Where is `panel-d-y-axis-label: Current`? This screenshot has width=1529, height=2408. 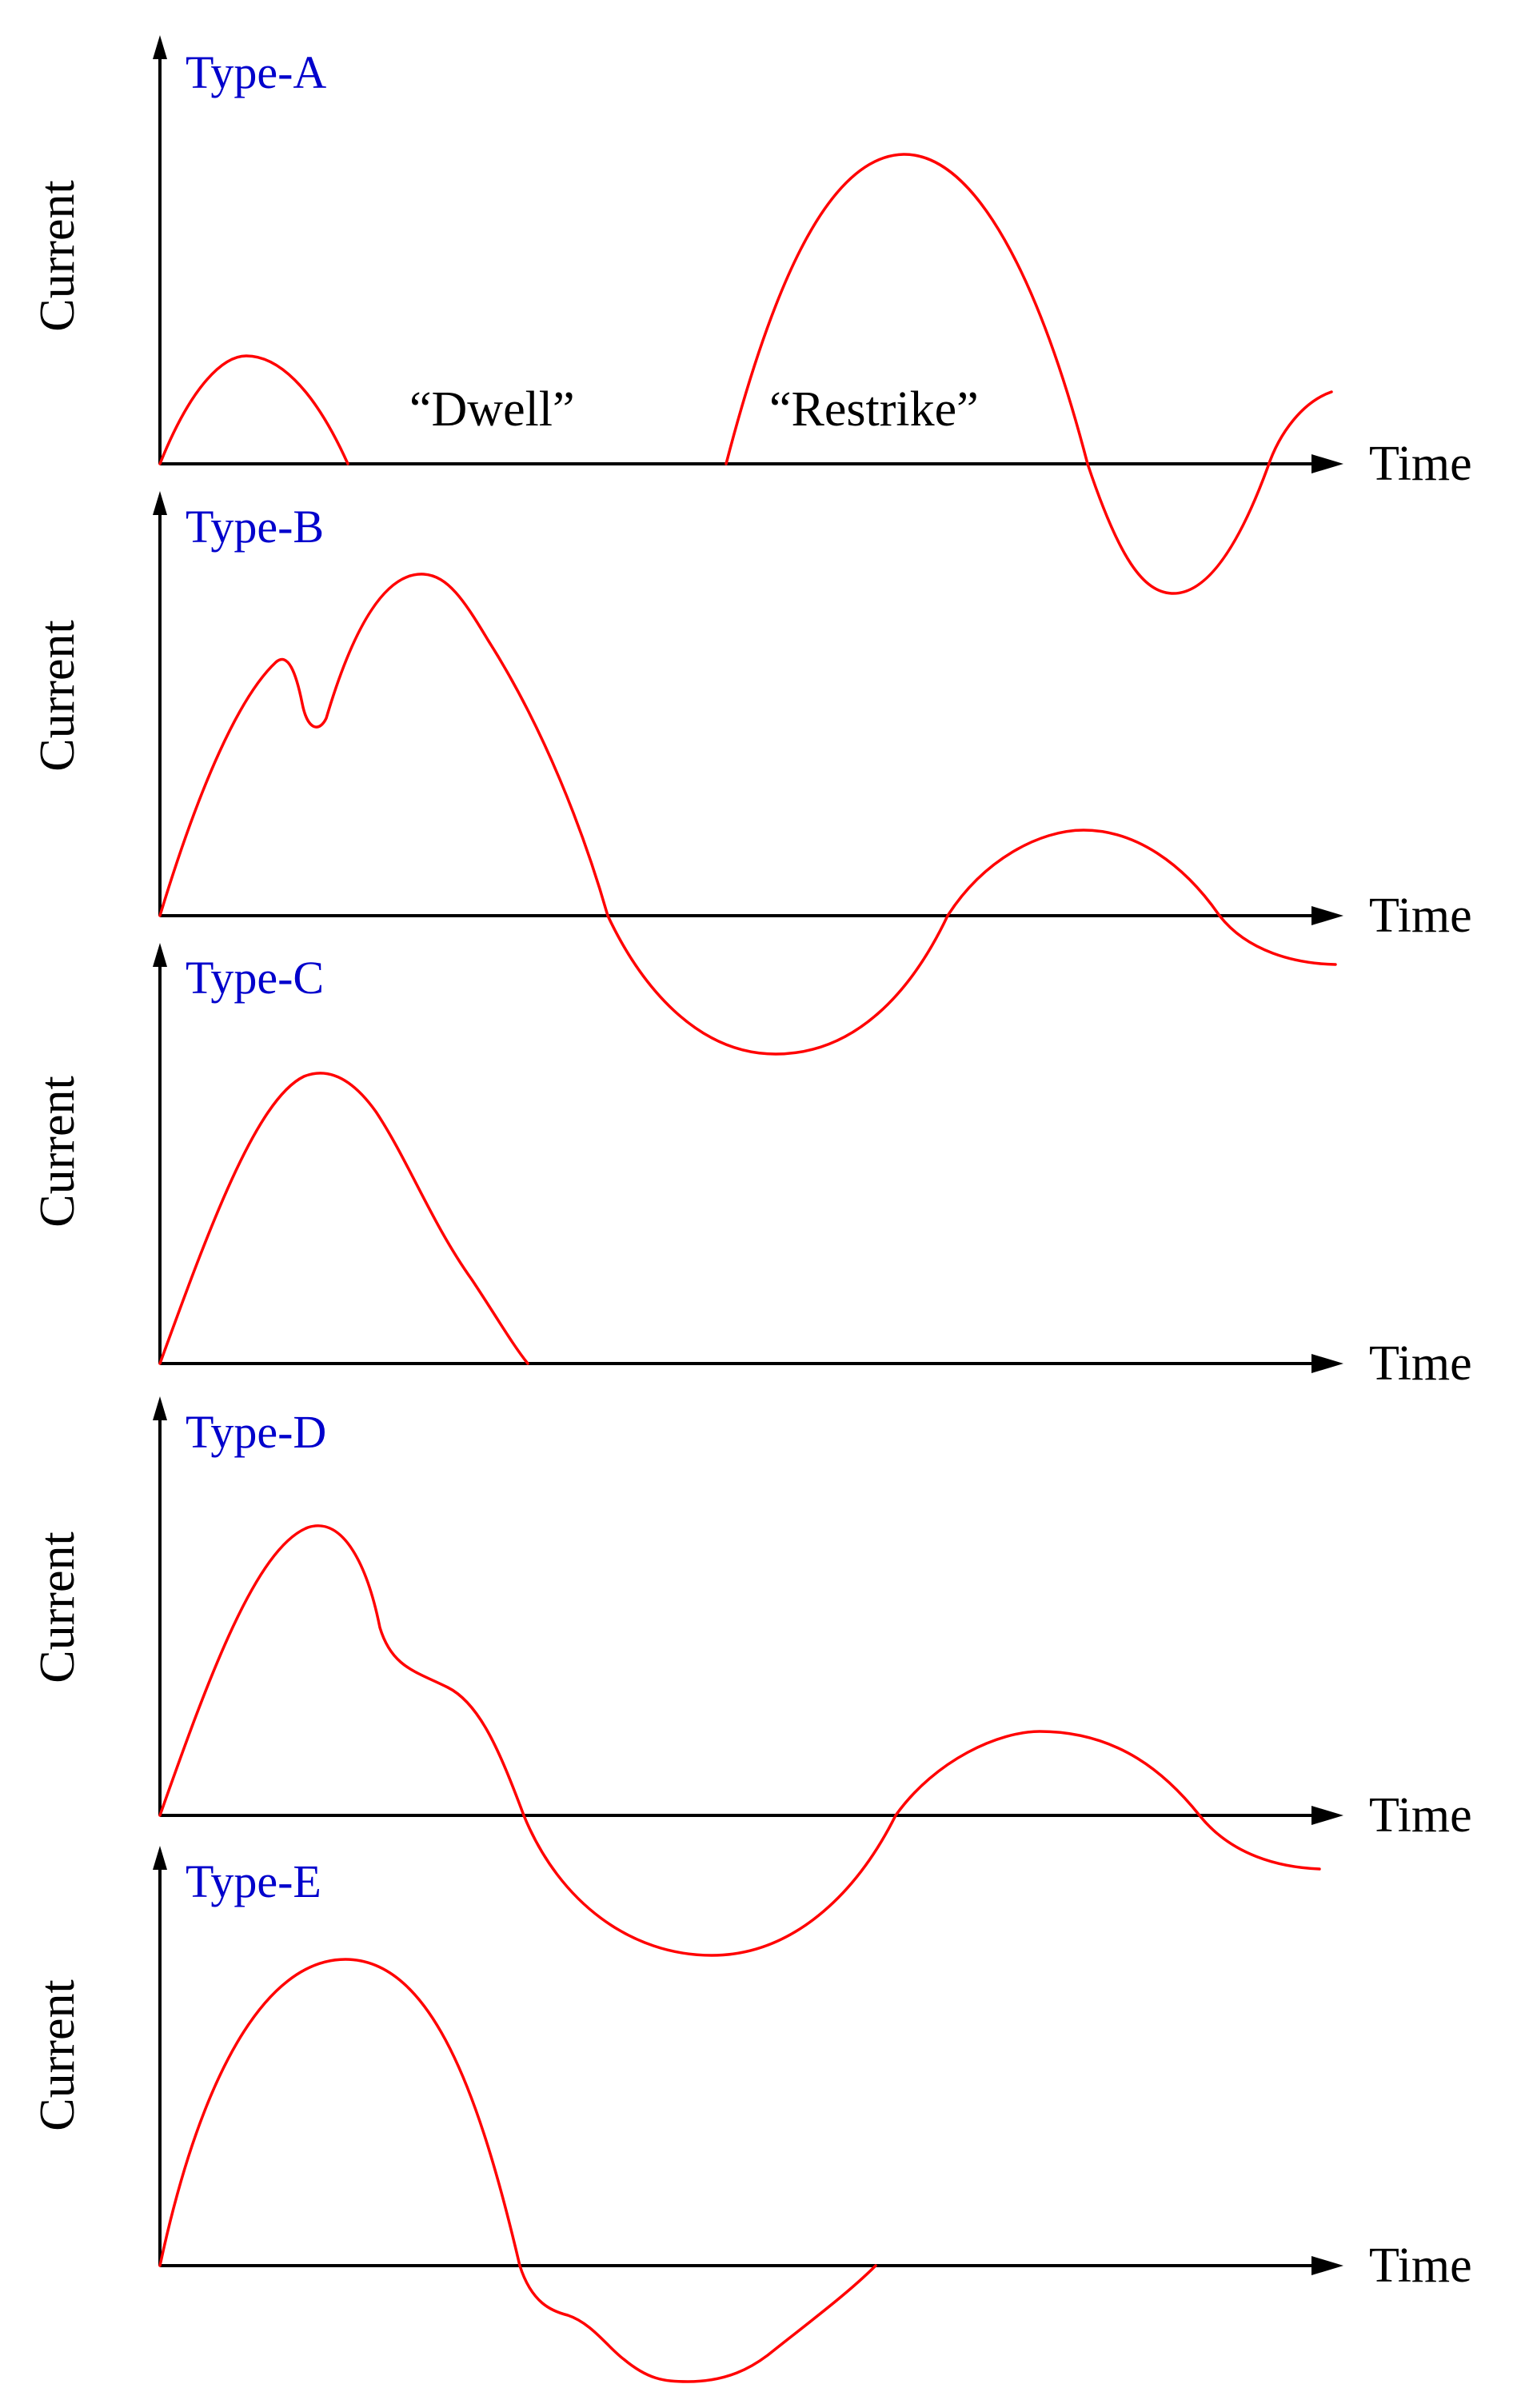 panel-d-y-axis-label: Current is located at coordinates (57, 1607).